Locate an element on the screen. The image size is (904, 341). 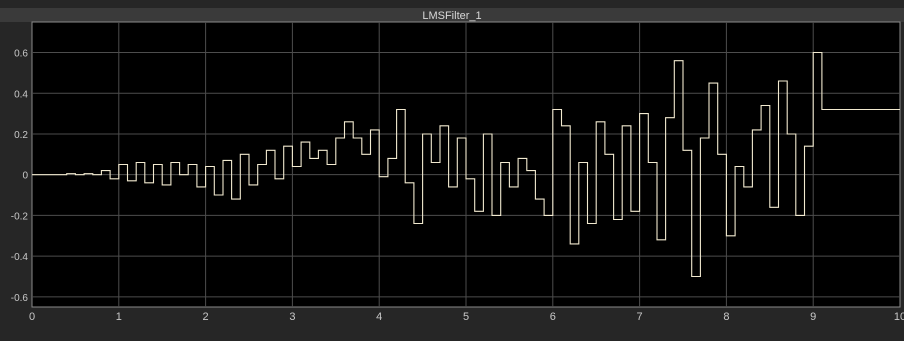
x-tick-label: 8 is located at coordinates (726, 317).